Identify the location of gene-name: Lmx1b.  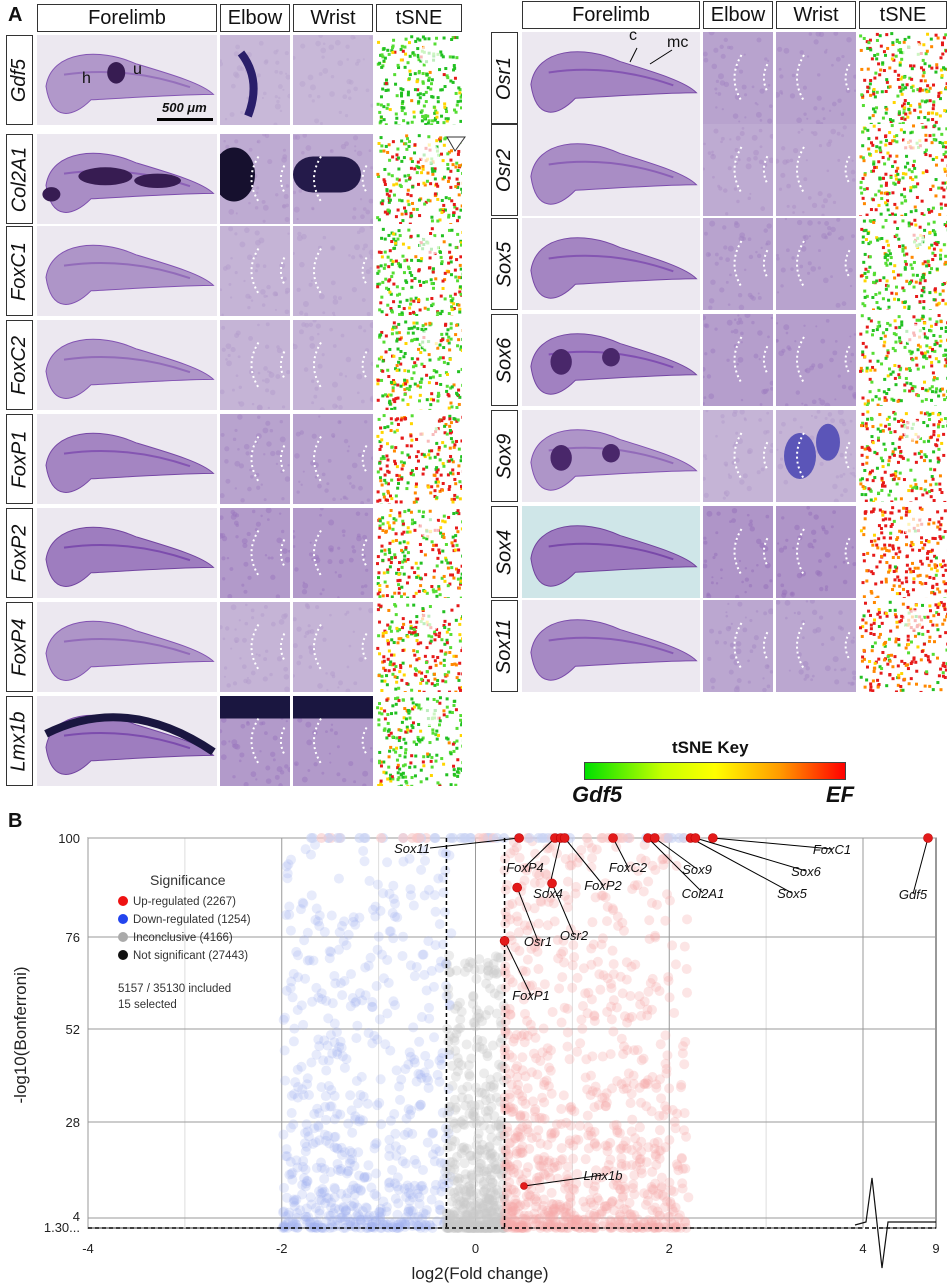
(19, 741).